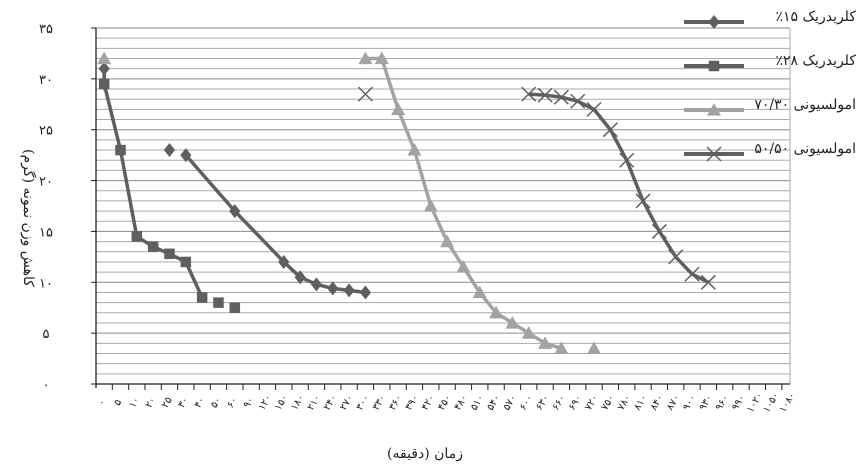  Describe the element at coordinates (816, 17) in the screenshot. I see `legend-label: کلریدریک ۱۵٪` at that location.